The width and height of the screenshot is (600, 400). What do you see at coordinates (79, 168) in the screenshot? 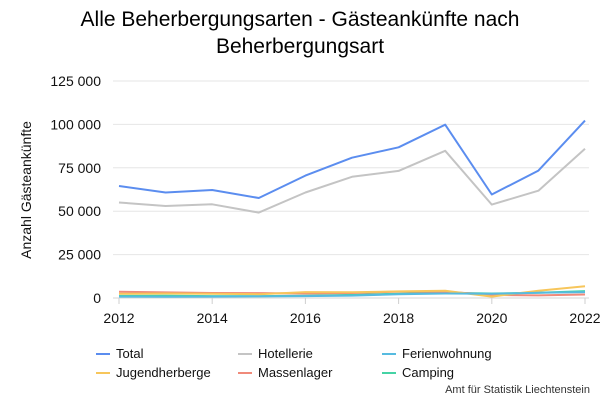
I see `y-tick-label: 75 000` at bounding box center [79, 168].